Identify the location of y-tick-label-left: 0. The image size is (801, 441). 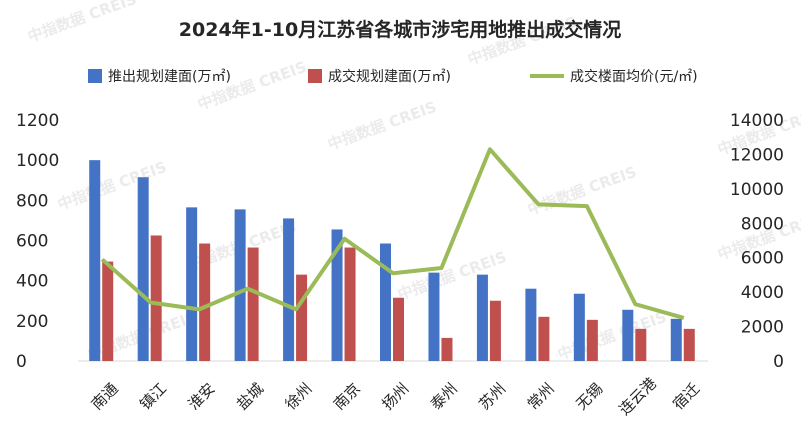
(21, 362).